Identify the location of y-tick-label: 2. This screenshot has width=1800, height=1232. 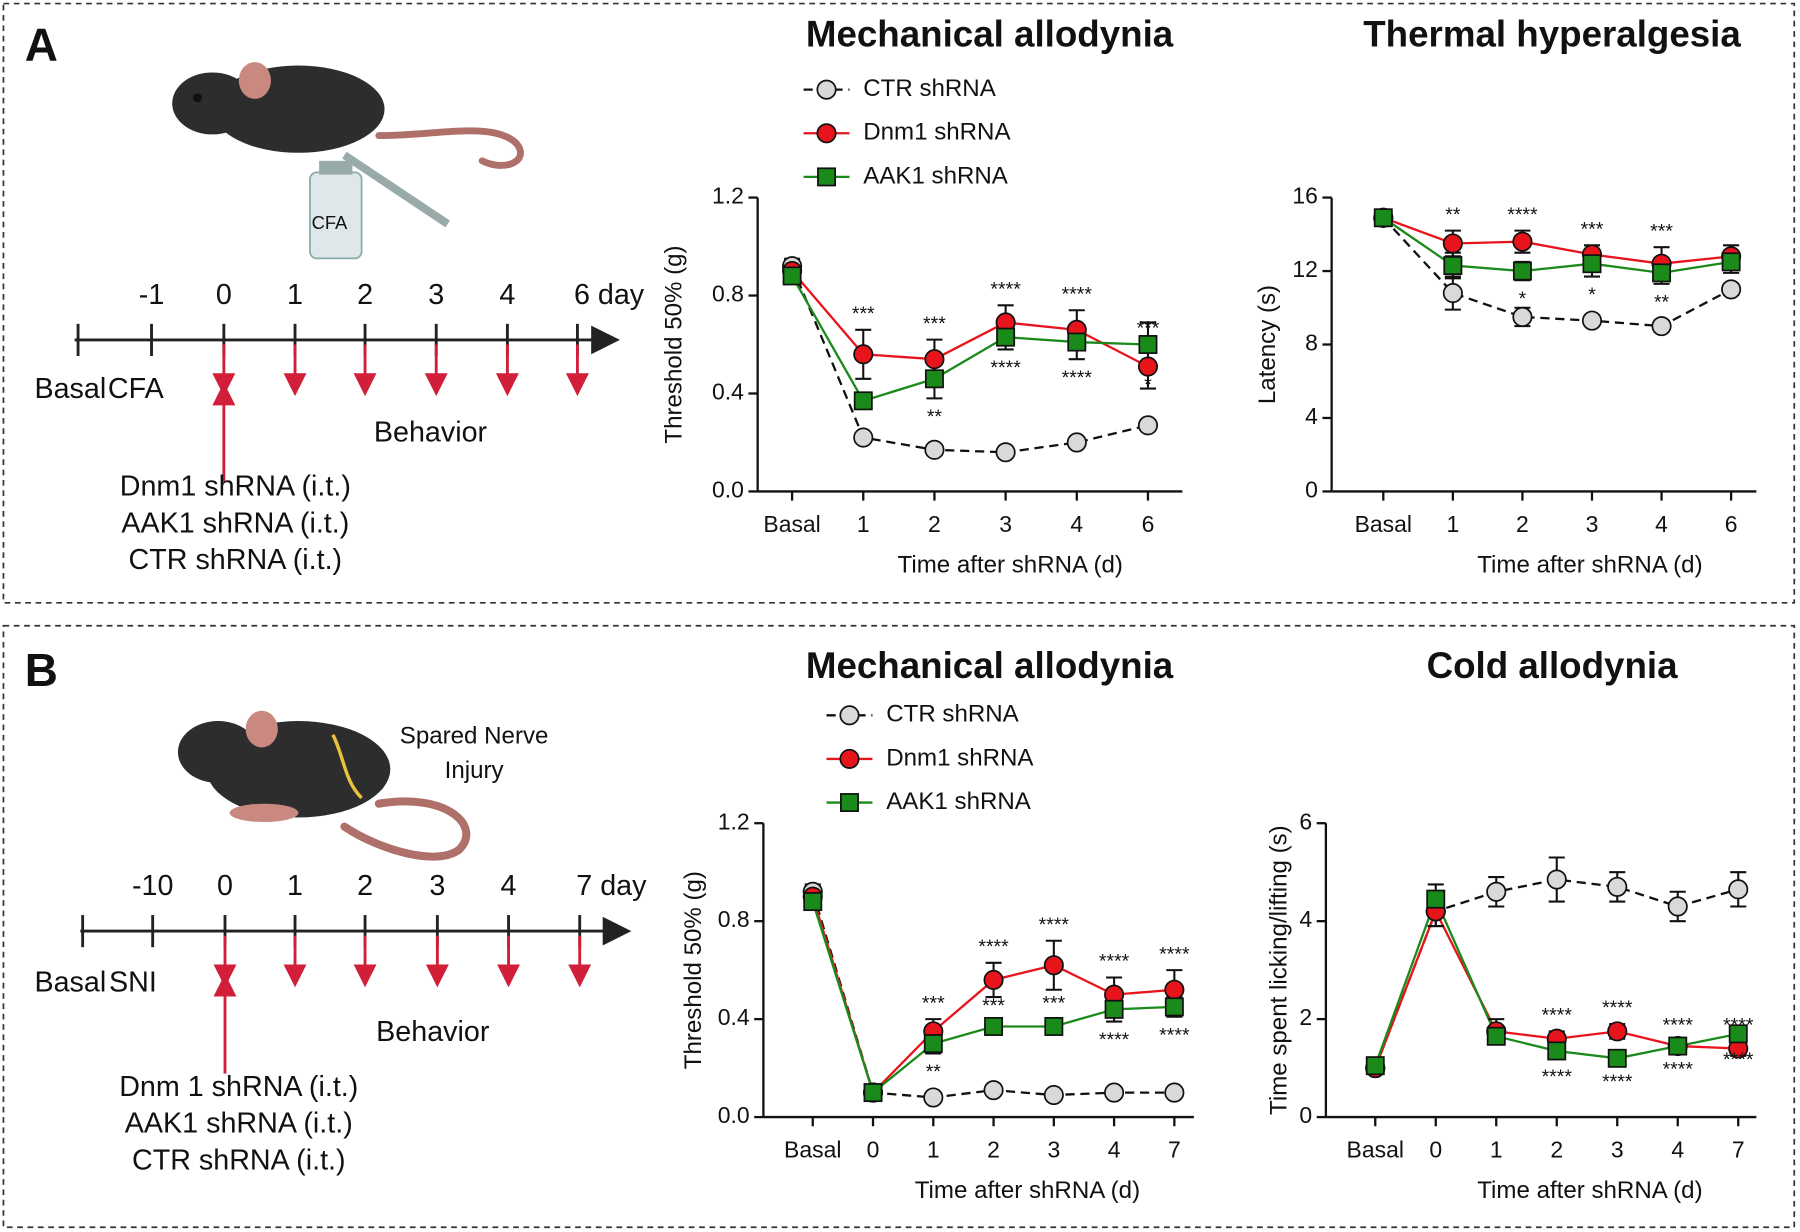
(1305, 1017).